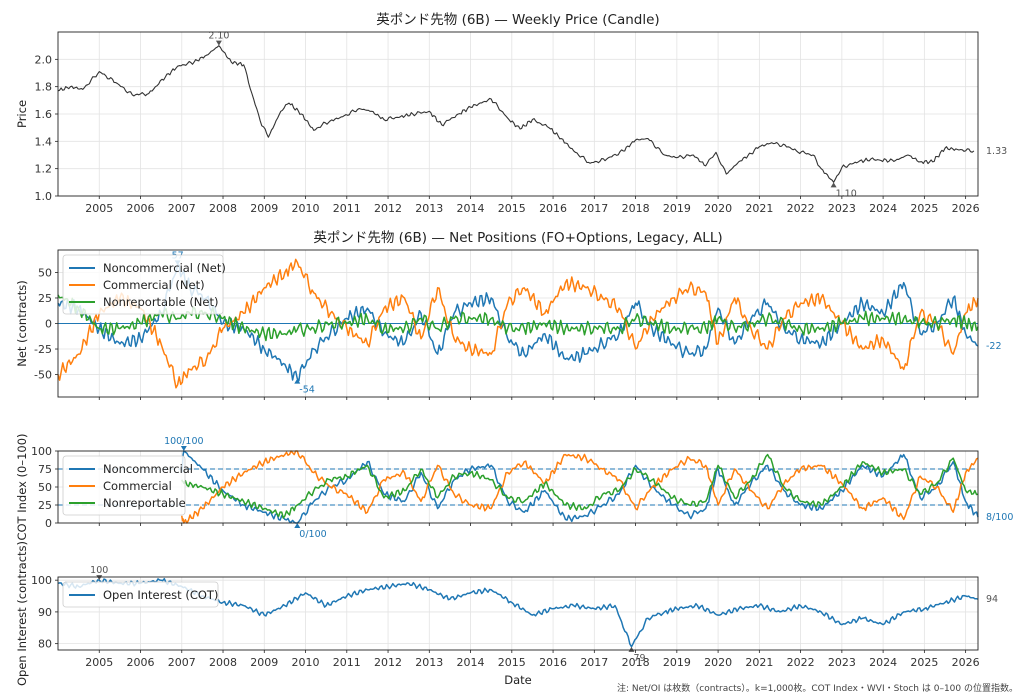  Describe the element at coordinates (846, 193) in the screenshot. I see `annotation-label: 1.10` at that location.